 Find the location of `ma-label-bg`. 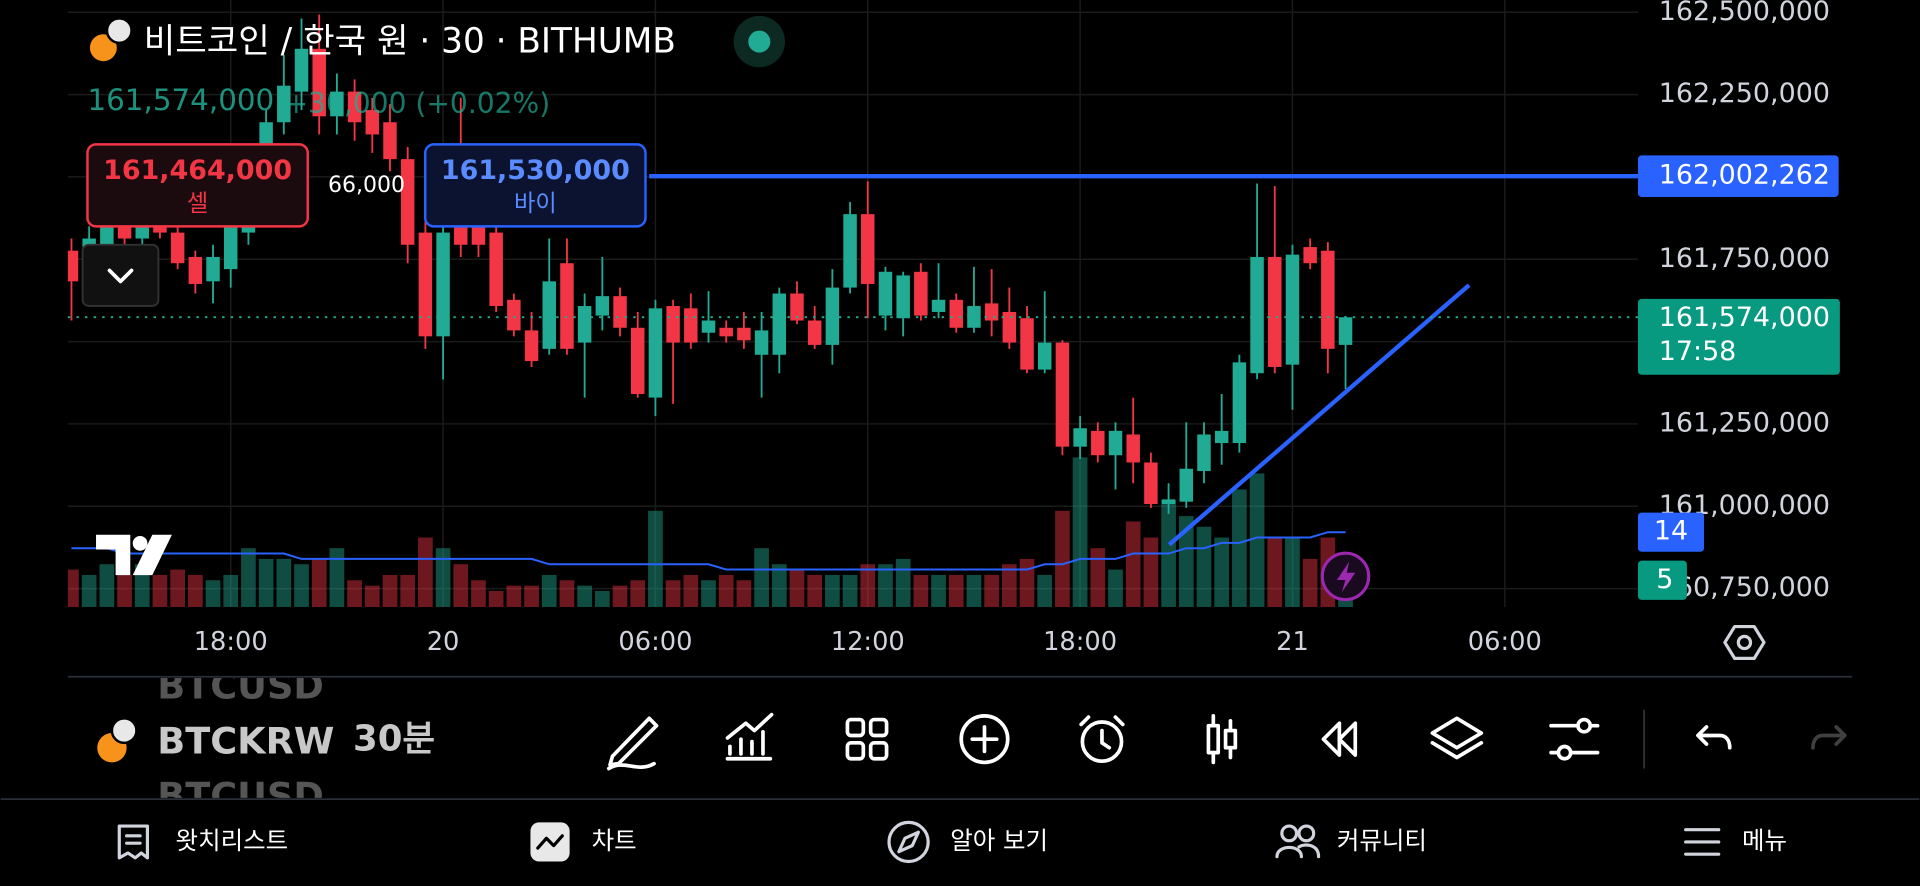

ma-label-bg is located at coordinates (1671, 532).